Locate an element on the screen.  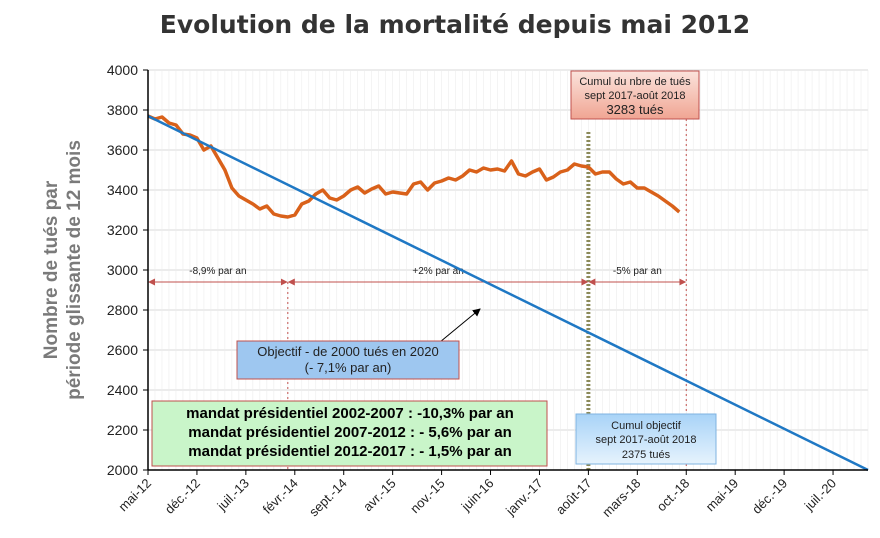
objectif-line2: (- 7,1% par an) is located at coordinates (348, 367).